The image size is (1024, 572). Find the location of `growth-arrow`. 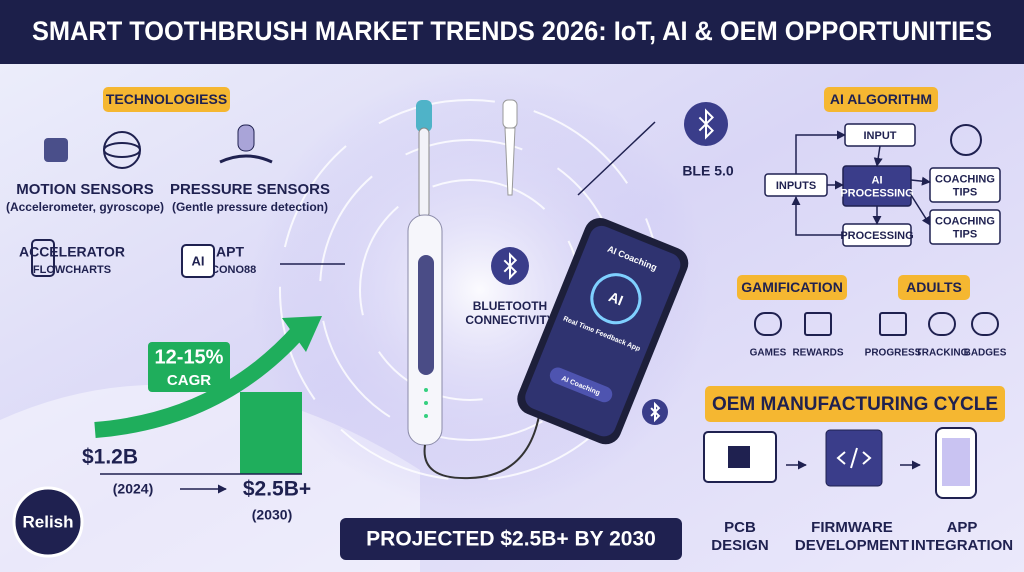

growth-arrow is located at coordinates (200, 381).